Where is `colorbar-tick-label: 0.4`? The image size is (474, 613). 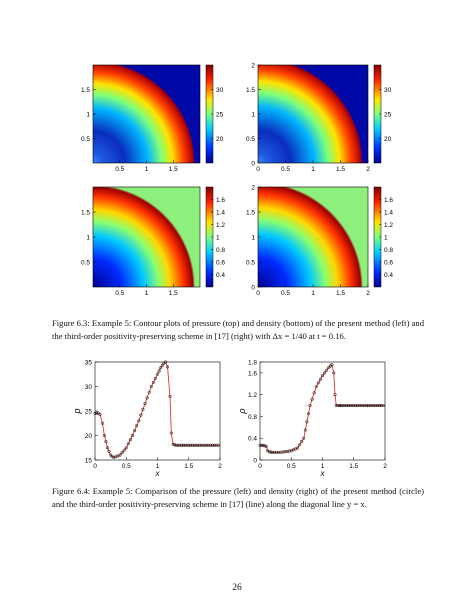
colorbar-tick-label: 0.4 is located at coordinates (220, 275).